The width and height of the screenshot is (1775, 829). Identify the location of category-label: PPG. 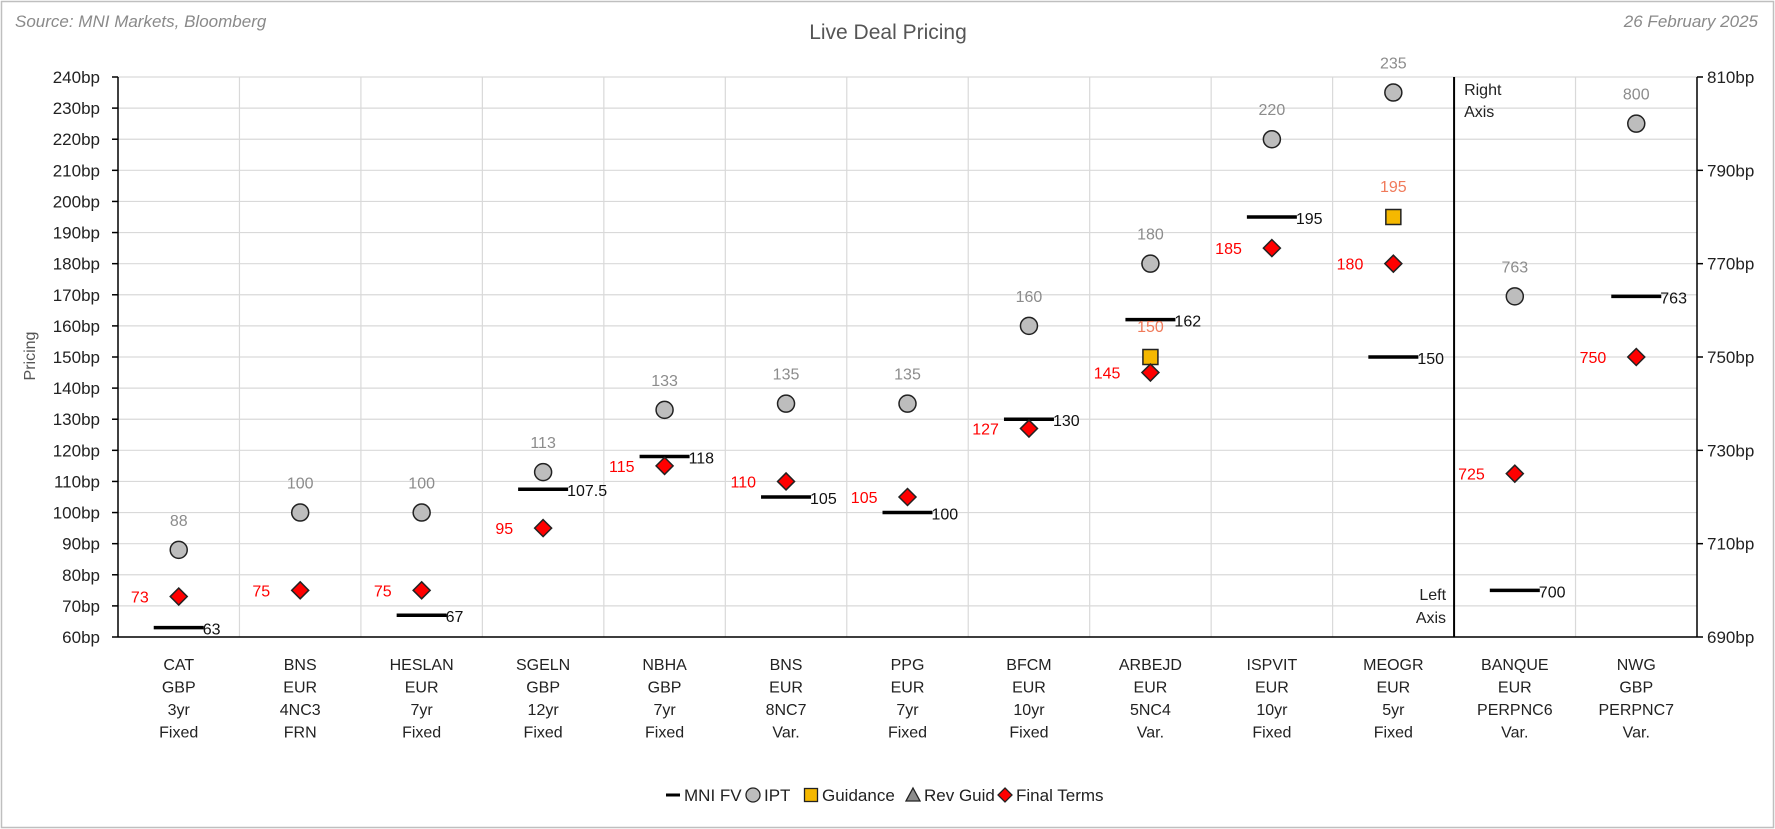
(908, 665).